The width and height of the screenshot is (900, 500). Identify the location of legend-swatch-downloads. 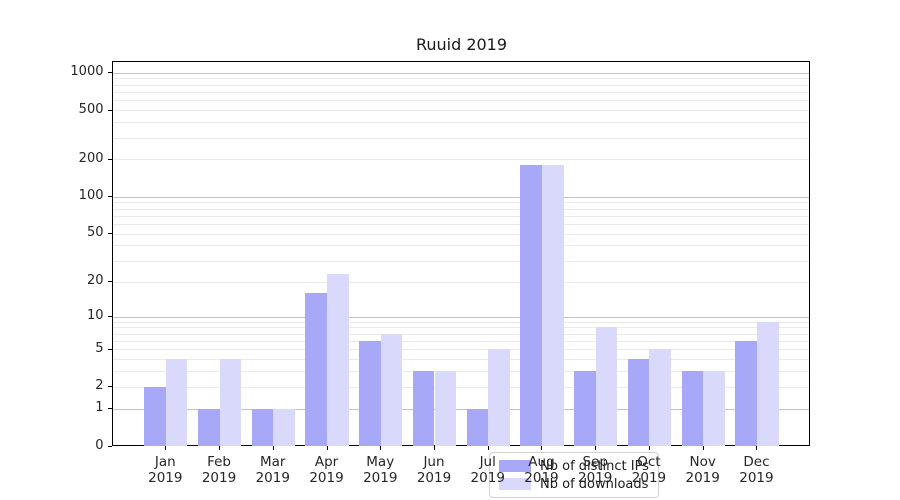
(515, 484).